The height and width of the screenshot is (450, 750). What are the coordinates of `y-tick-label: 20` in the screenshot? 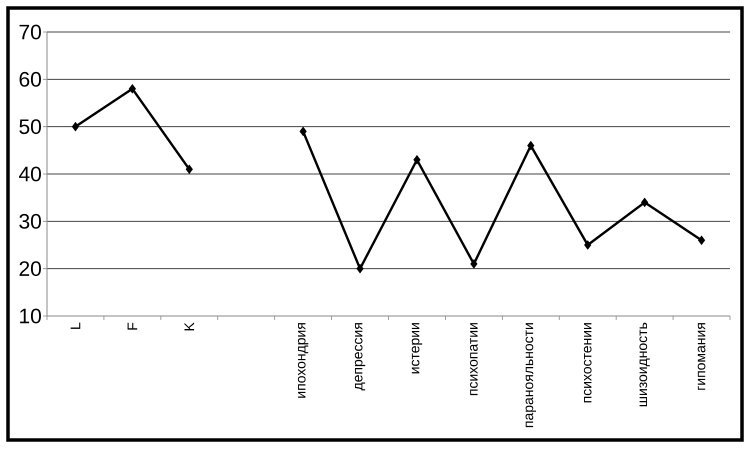 It's located at (30, 268).